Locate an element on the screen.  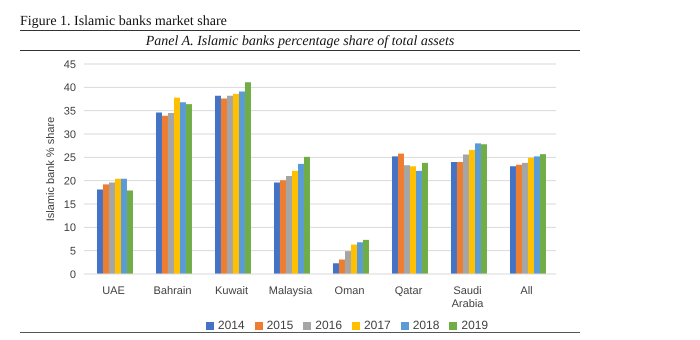
chart-subtitle: Panel A. Islamic banks percentage share of total assets is located at coordinates (300, 42).